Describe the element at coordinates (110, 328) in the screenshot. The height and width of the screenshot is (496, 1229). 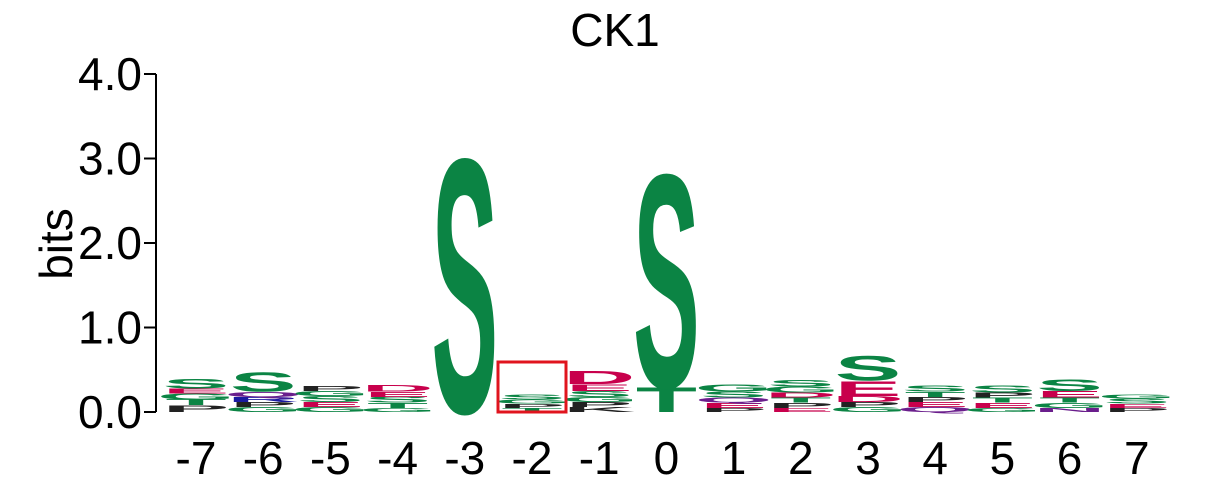
I see `y-tick-label: 1.0` at that location.